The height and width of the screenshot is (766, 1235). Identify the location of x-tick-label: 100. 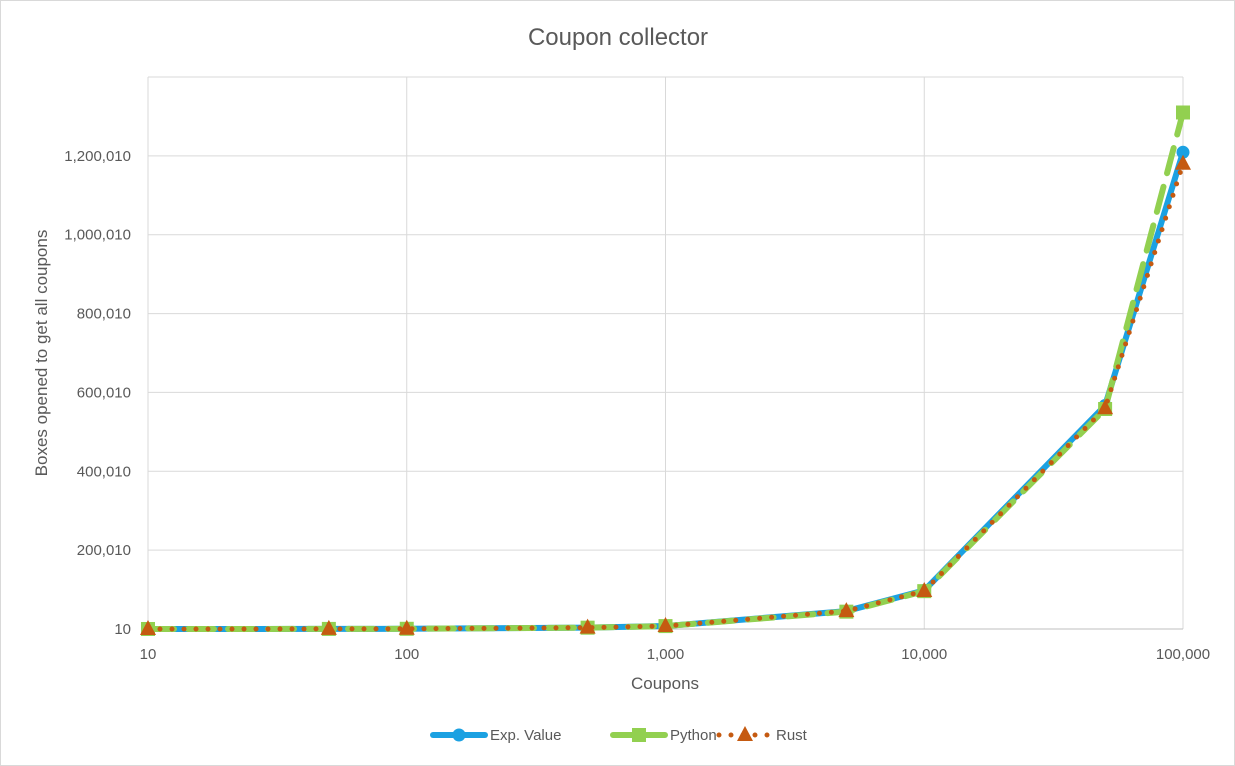
(406, 654).